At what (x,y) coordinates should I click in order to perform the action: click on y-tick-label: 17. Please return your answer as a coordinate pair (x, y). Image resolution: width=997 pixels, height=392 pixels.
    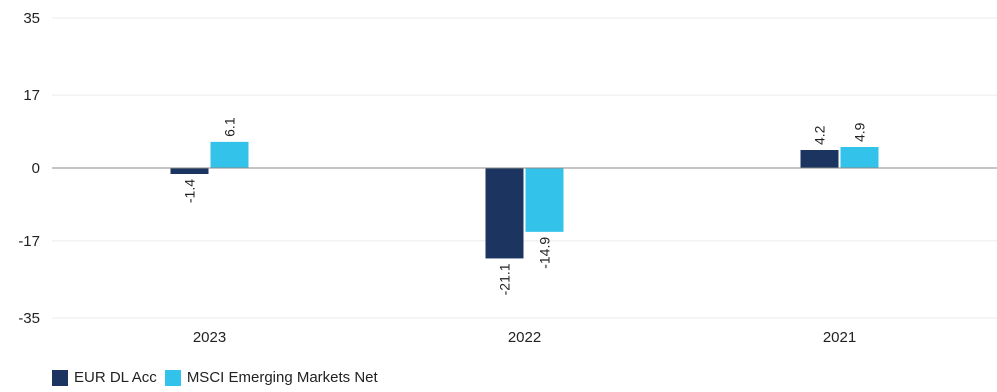
    Looking at the image, I should click on (31, 95).